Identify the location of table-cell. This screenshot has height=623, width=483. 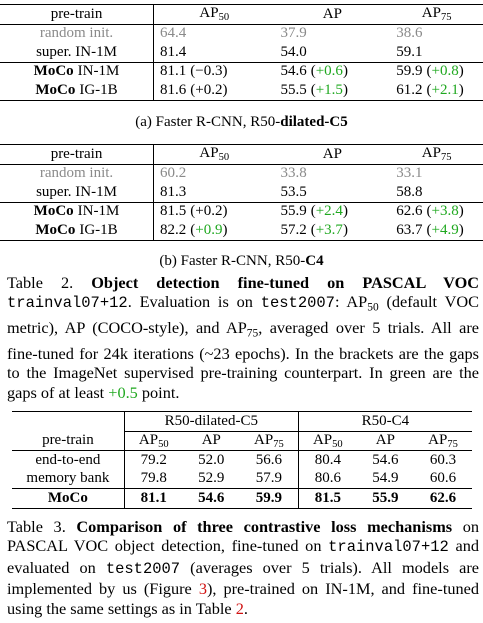
(68, 421).